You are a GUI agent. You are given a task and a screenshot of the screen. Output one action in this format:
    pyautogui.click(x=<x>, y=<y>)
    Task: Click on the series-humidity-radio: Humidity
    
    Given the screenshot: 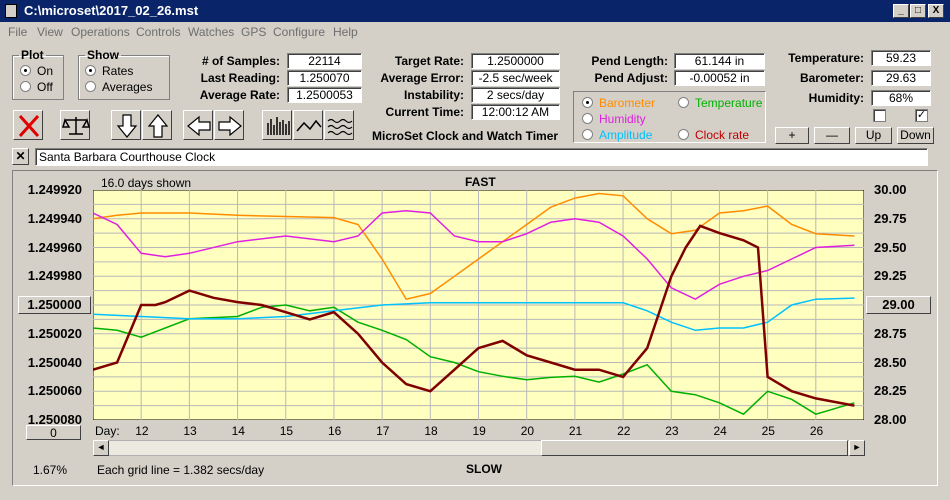 What is the action you would take?
    pyautogui.click(x=614, y=119)
    